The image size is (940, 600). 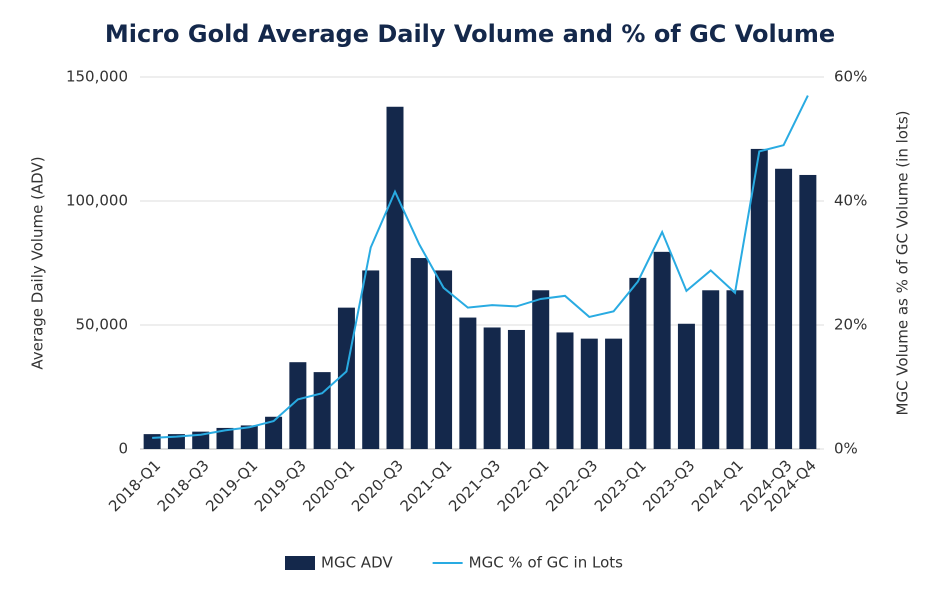 I want to click on x-tick-label: 2022-Q3, so click(x=571, y=485).